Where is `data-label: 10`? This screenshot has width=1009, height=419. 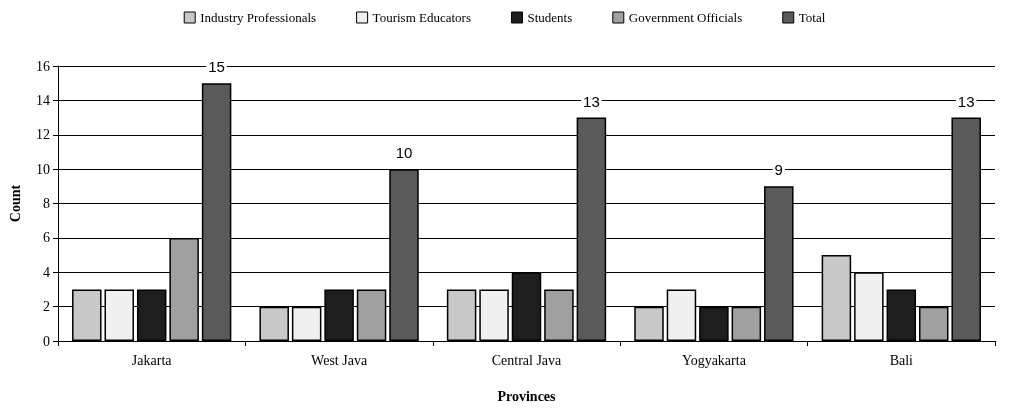
data-label: 10 is located at coordinates (404, 153).